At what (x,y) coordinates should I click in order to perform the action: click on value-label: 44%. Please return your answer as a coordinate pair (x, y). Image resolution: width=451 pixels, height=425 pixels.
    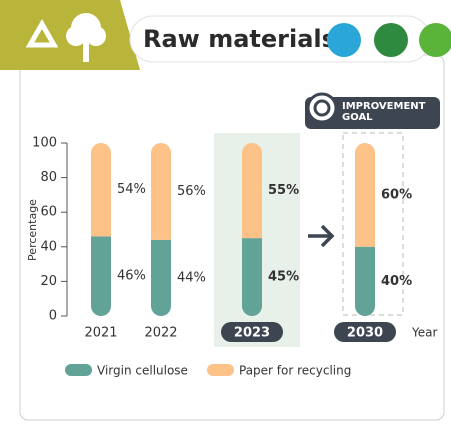
    Looking at the image, I should click on (191, 277).